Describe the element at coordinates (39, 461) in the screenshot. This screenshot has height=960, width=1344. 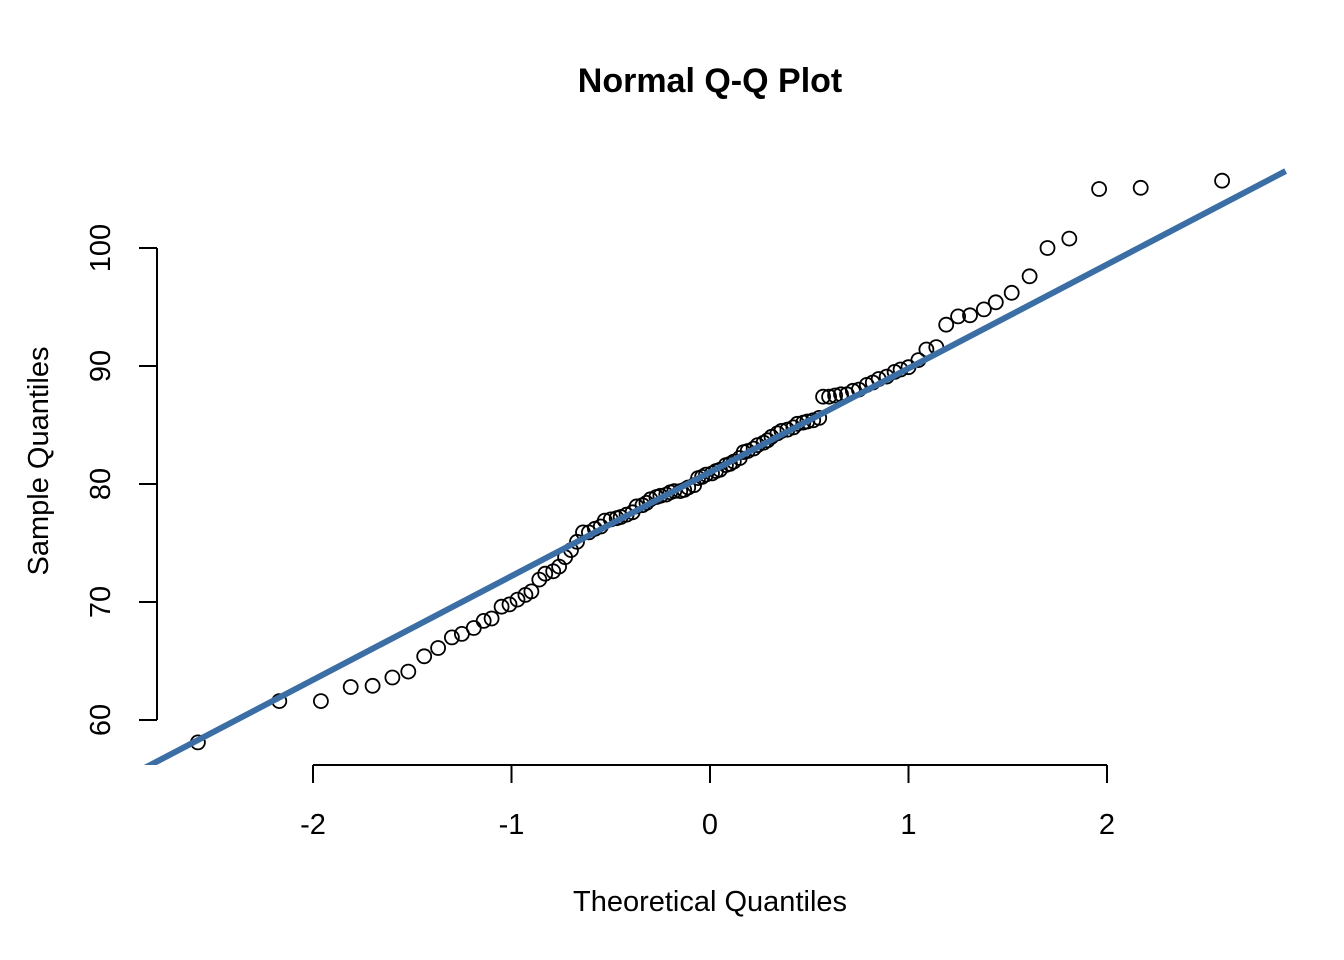
I see `y-axis-label: Sample Quantiles` at that location.